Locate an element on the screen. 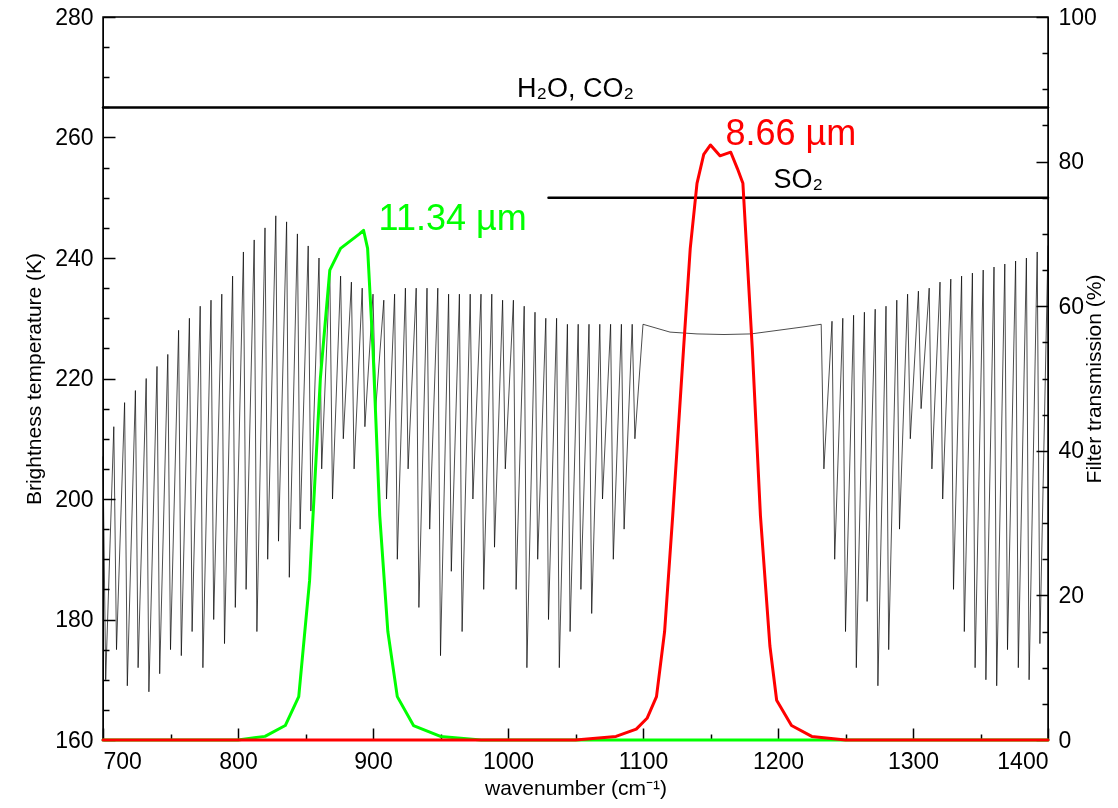 The width and height of the screenshot is (1118, 808). y-tick-label: 200 is located at coordinates (74, 498).